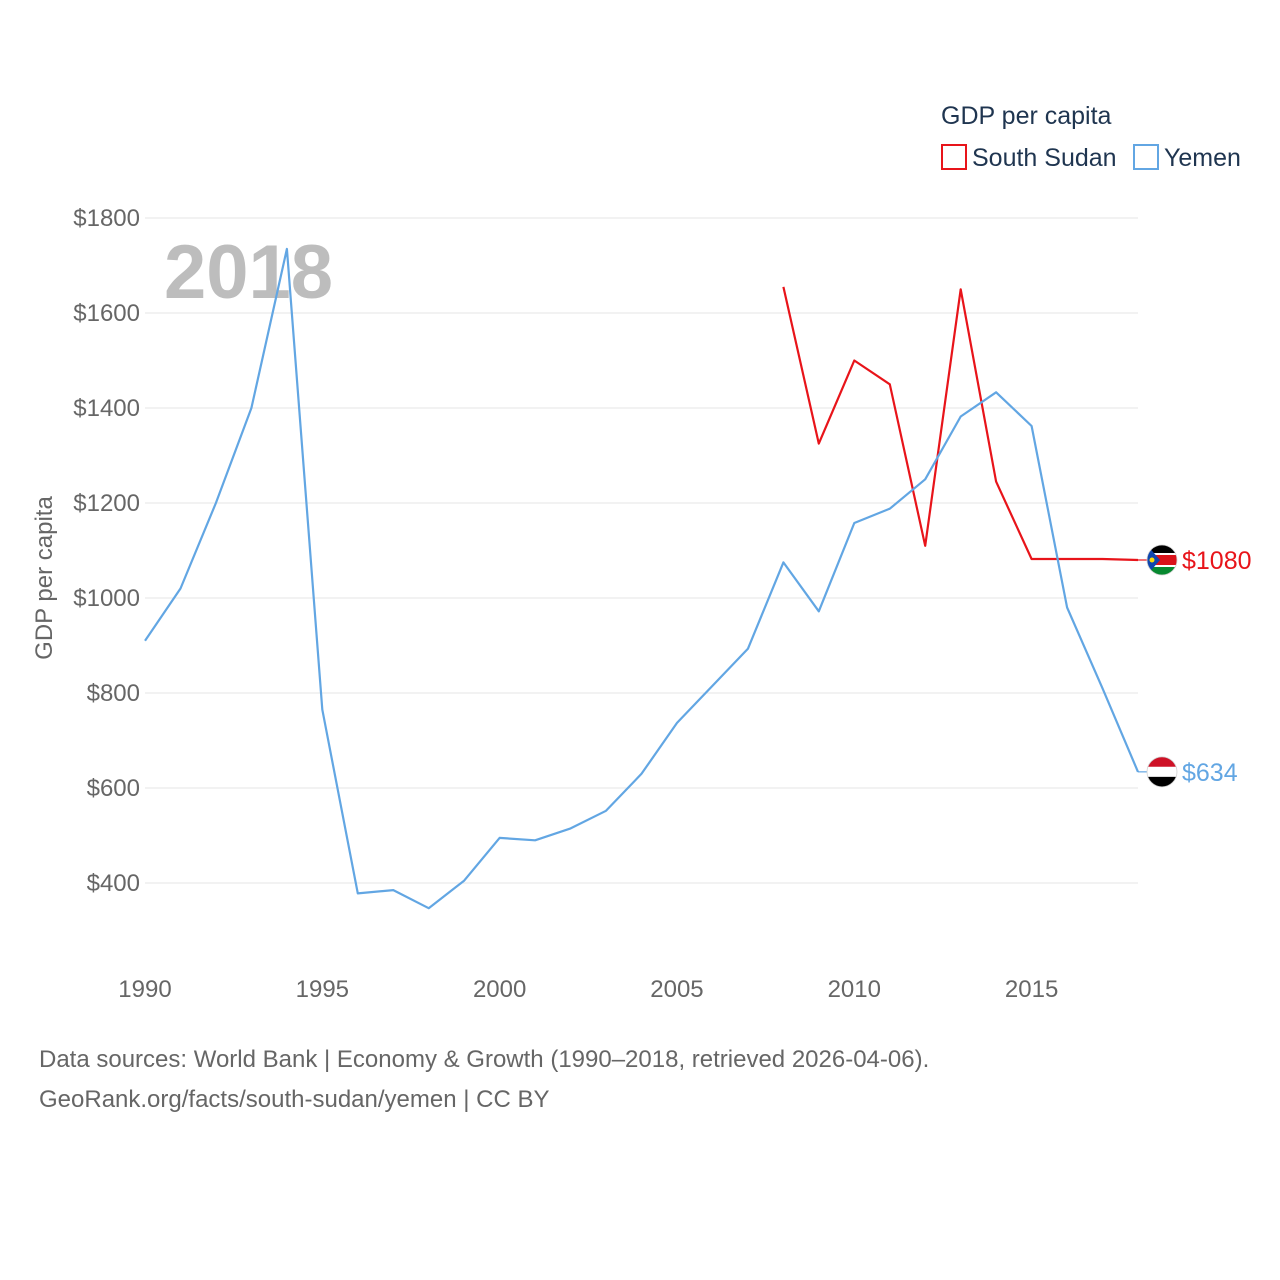 Image resolution: width=1280 pixels, height=1280 pixels. Describe the element at coordinates (954, 157) in the screenshot. I see `legend-swatch-south-sudan` at that location.